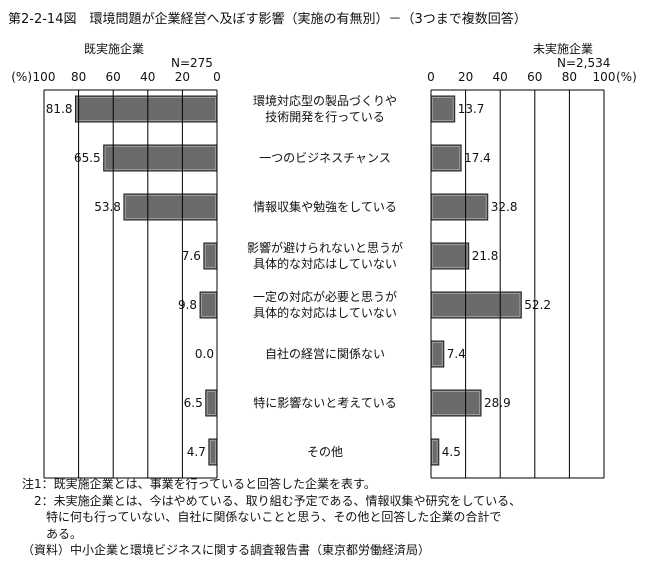 The width and height of the screenshot is (645, 576). Describe the element at coordinates (107, 207) in the screenshot. I see `left-value-label: 53.8` at that location.